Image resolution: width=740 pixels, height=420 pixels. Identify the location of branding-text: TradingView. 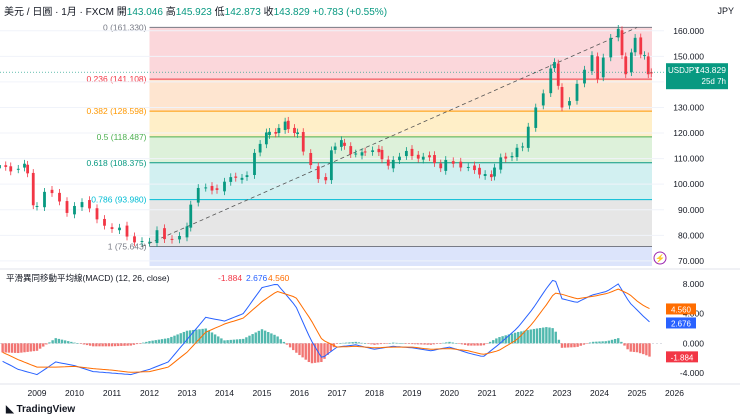
(46, 409).